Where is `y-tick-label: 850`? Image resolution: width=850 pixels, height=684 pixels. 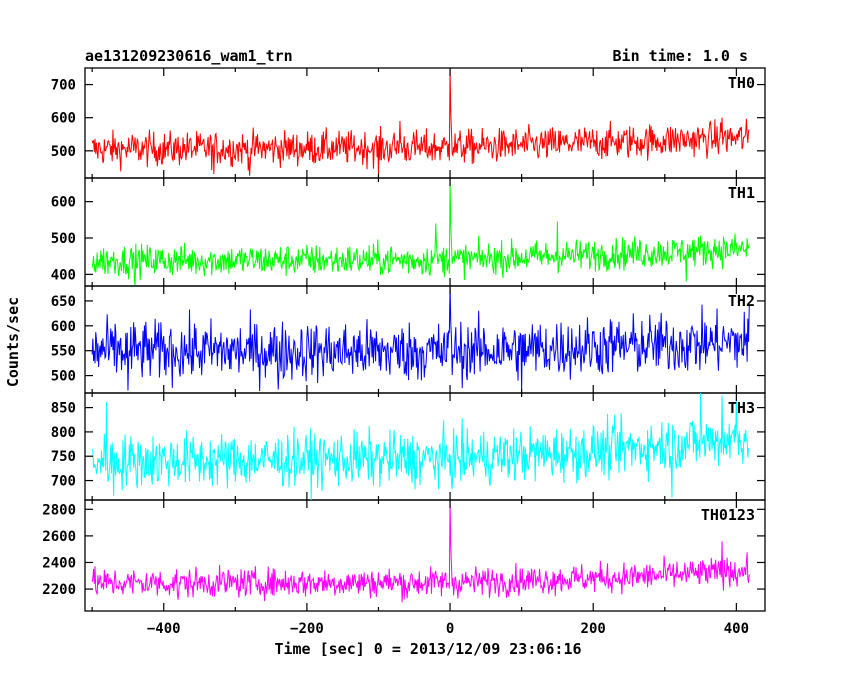
y-tick-label: 850 is located at coordinates (63, 409).